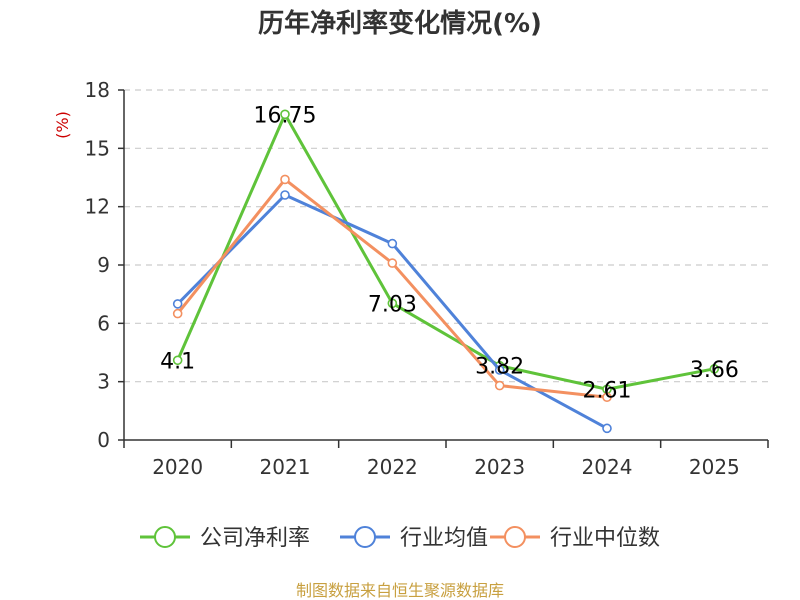  What do you see at coordinates (177, 467) in the screenshot?
I see `x-tick-label: 2020` at bounding box center [177, 467].